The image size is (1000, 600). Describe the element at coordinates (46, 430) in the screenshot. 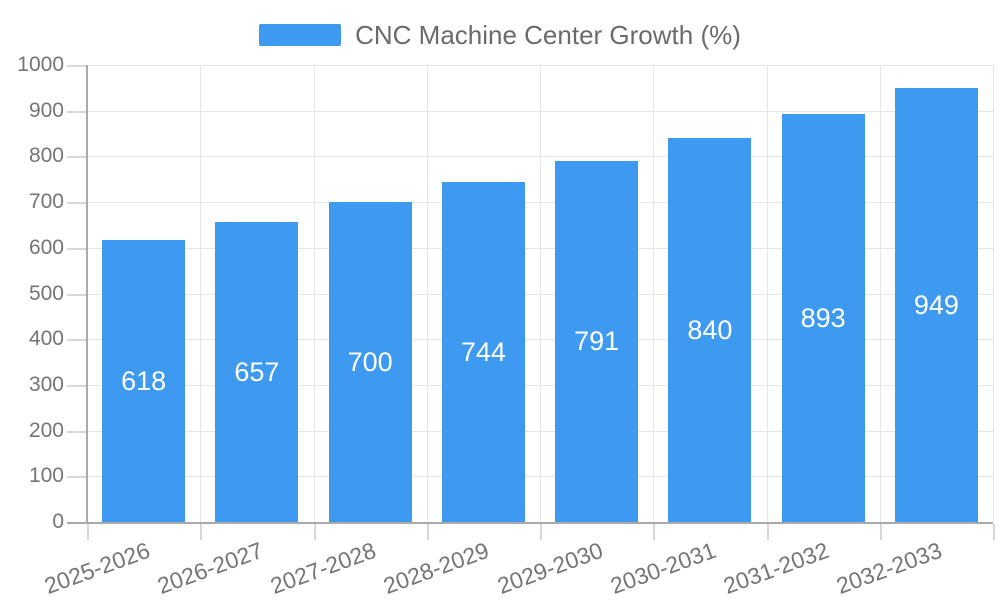

I see `y-tick-label: 200` at that location.